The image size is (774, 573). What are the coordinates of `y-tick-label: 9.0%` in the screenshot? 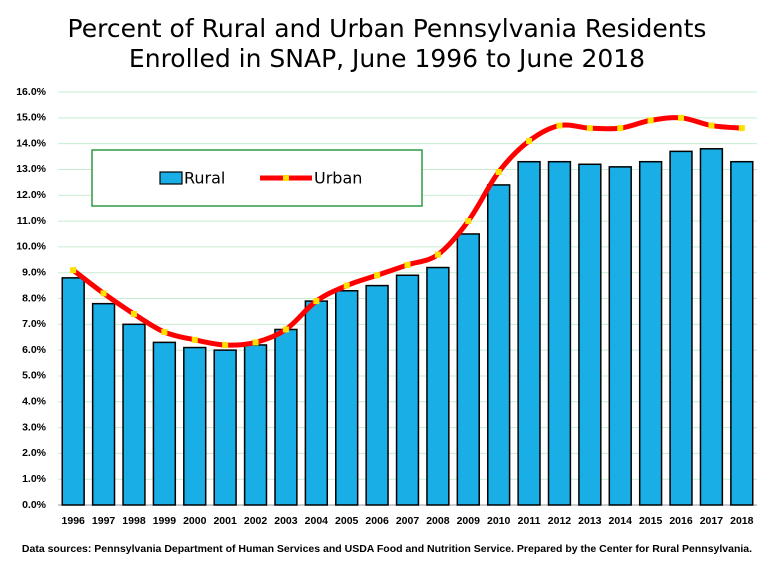 It's located at (34, 272).